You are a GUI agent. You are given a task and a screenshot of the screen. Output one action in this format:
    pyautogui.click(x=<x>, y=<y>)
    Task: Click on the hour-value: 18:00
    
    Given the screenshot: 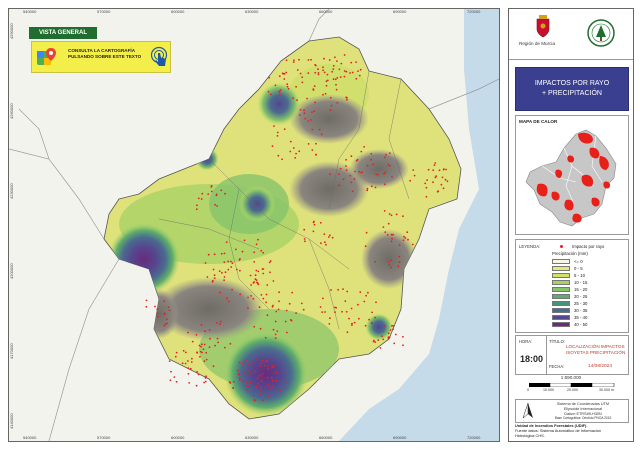 What is the action you would take?
    pyautogui.click(x=532, y=359)
    